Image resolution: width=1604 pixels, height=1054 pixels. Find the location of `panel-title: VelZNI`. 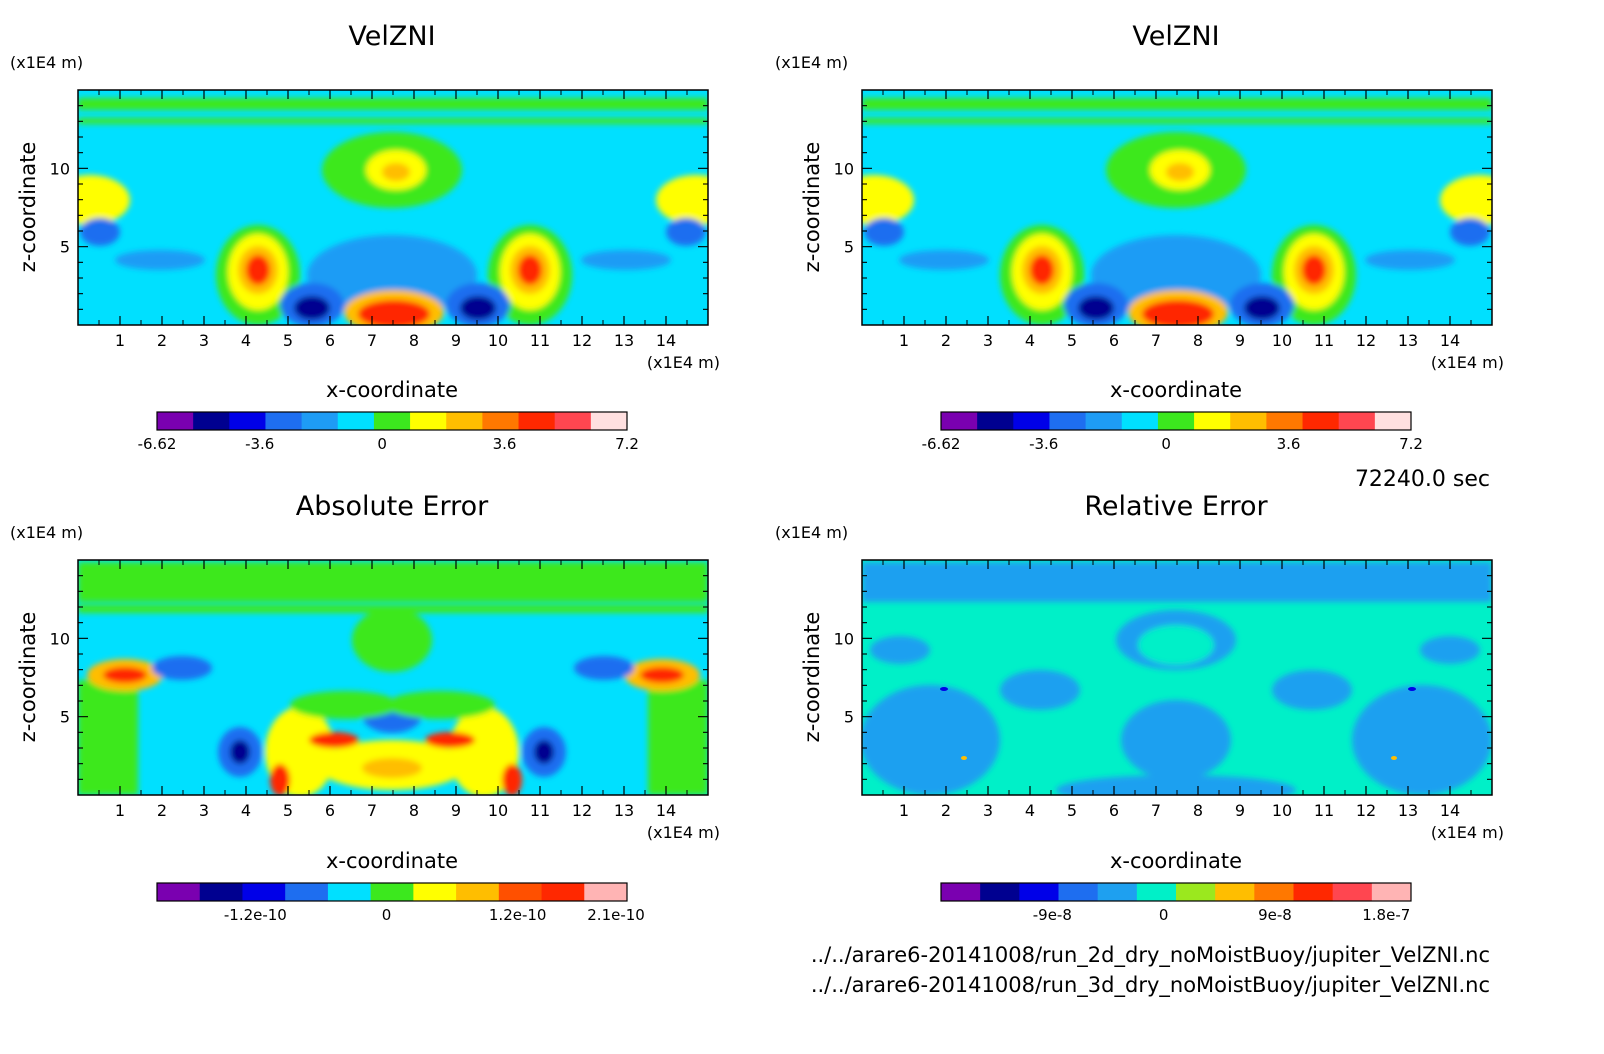

panel-title: VelZNI is located at coordinates (391, 36).